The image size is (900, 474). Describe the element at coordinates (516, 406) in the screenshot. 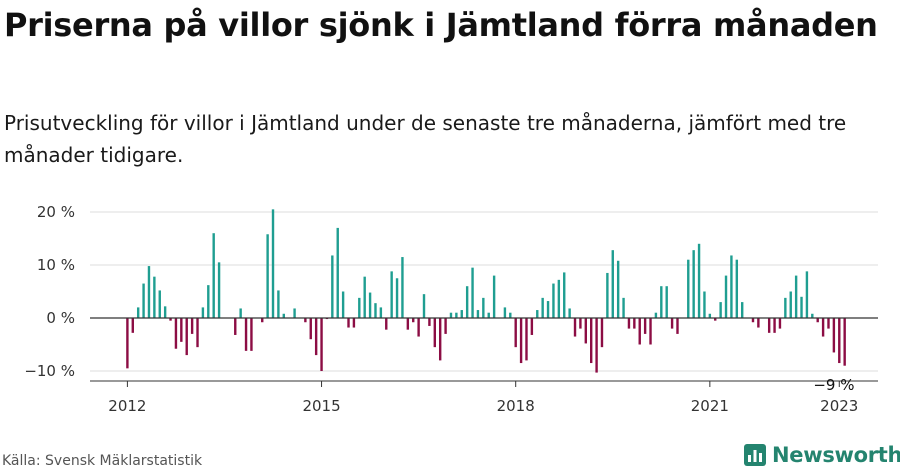

I see `x-tick-label: 2018` at that location.